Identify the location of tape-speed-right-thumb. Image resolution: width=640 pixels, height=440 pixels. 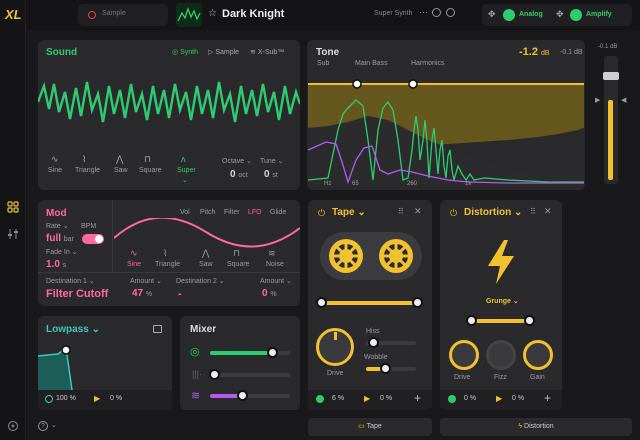
(417, 302).